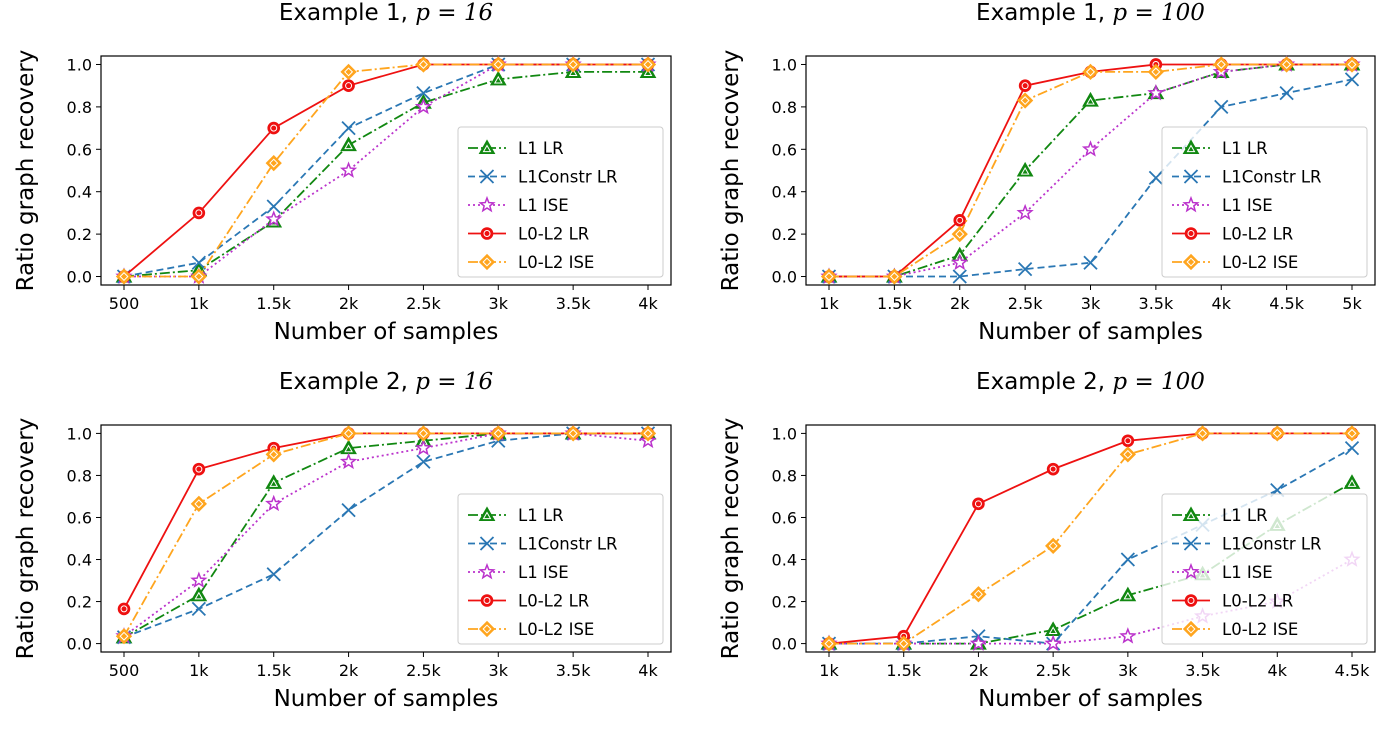 The width and height of the screenshot is (1400, 741). I want to click on y-axis-label: Ratio graph recovery, so click(731, 171).